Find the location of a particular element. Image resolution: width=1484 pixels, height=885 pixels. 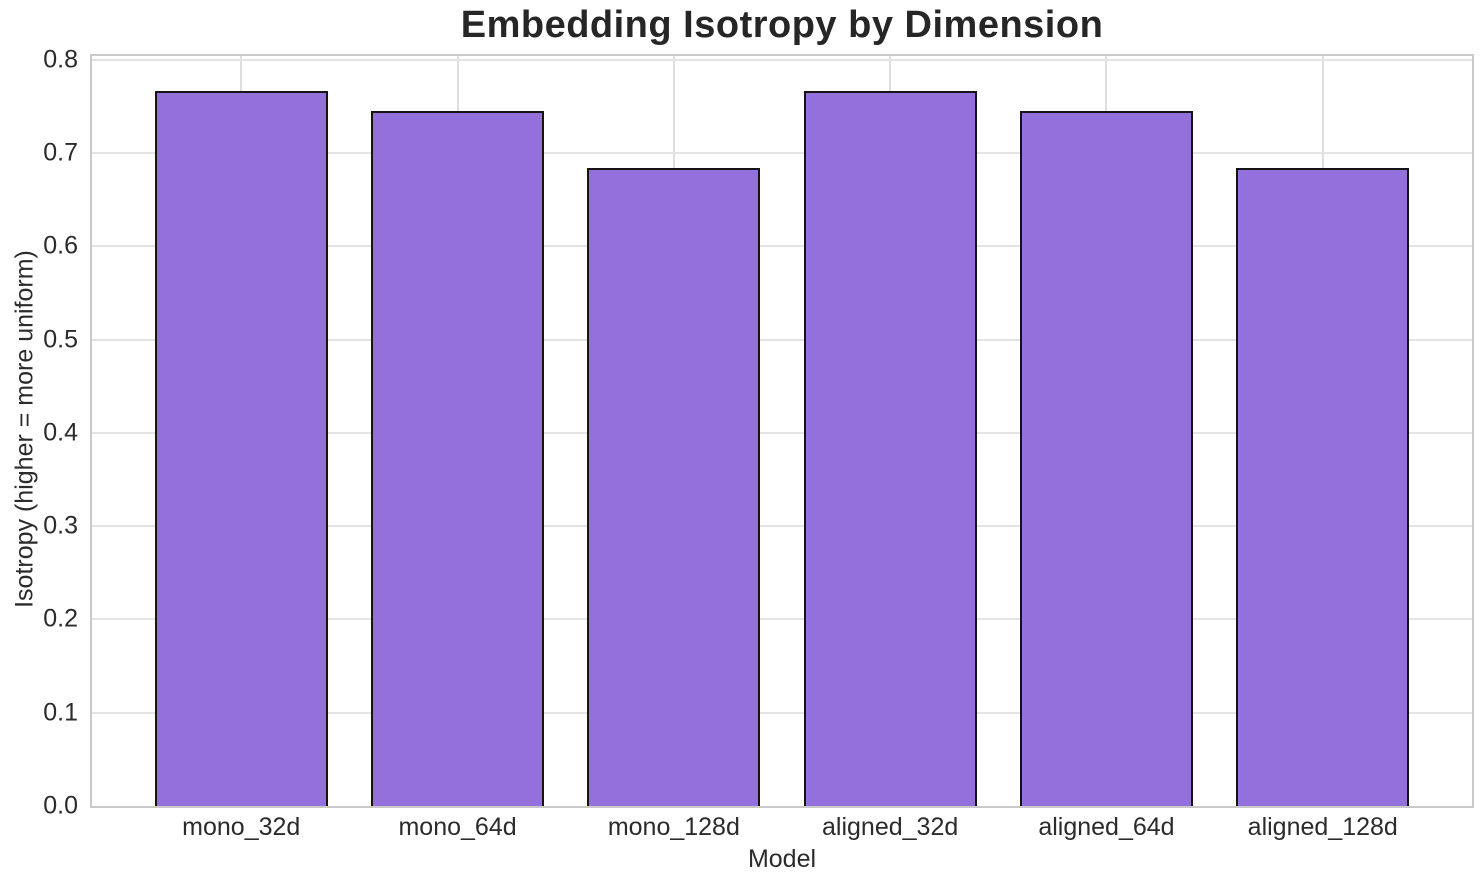

gridline-y-0.7 is located at coordinates (782, 153).